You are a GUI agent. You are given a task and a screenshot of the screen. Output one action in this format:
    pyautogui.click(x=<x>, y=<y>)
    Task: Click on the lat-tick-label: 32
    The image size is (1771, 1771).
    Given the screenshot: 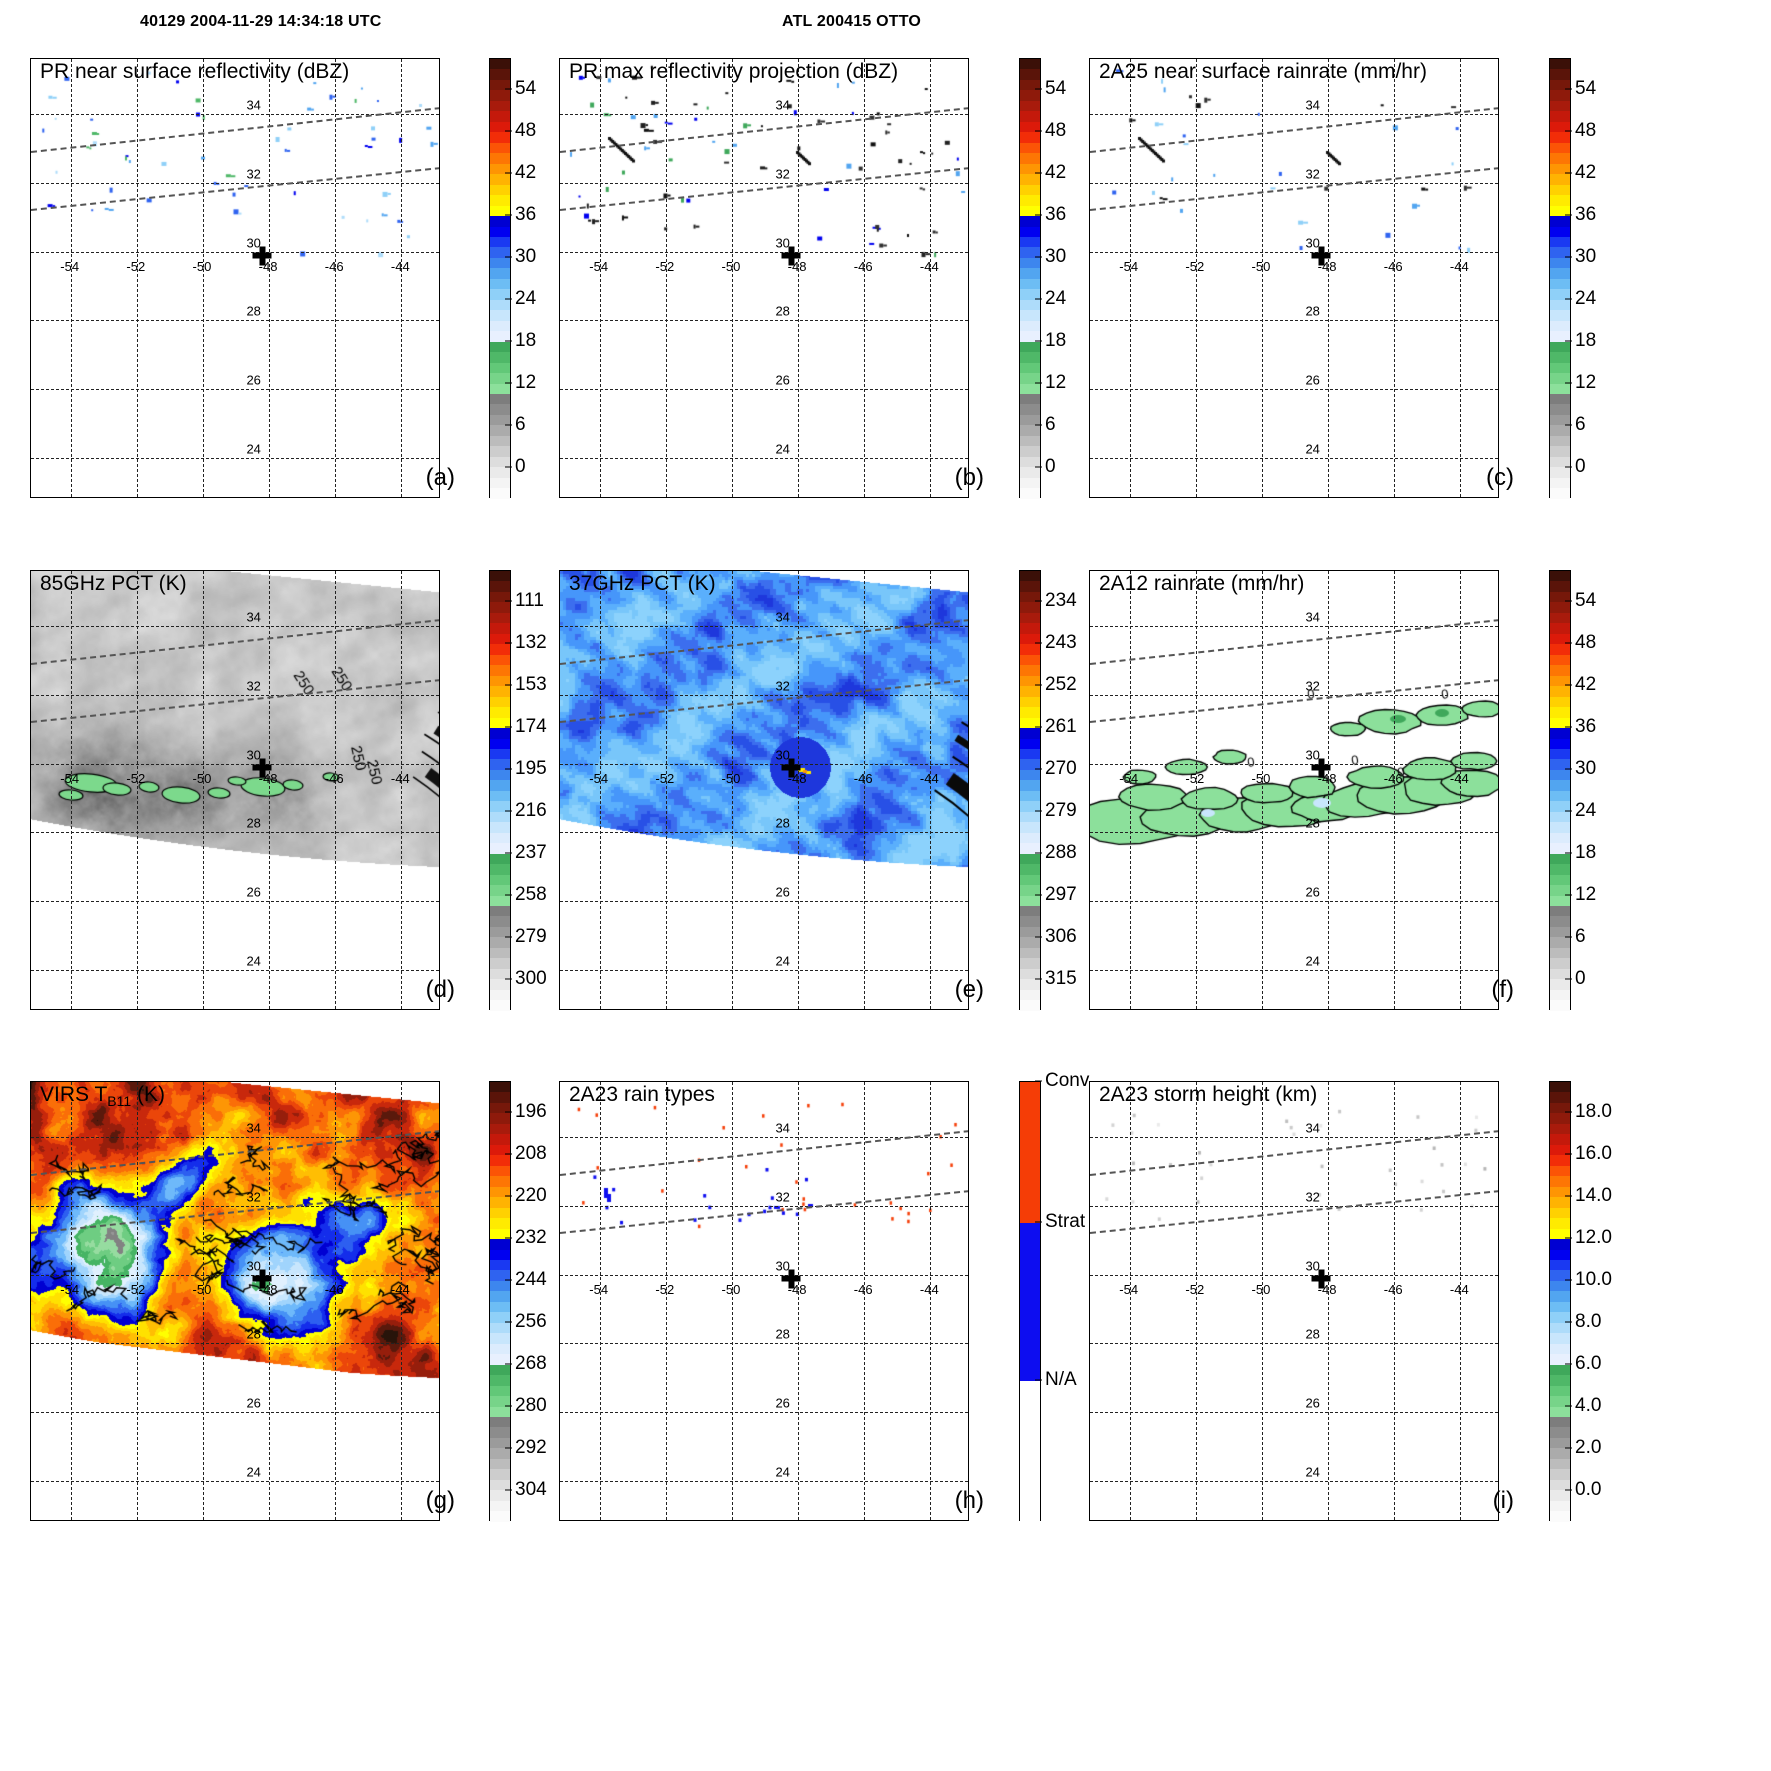 What is the action you would take?
    pyautogui.click(x=253, y=1197)
    